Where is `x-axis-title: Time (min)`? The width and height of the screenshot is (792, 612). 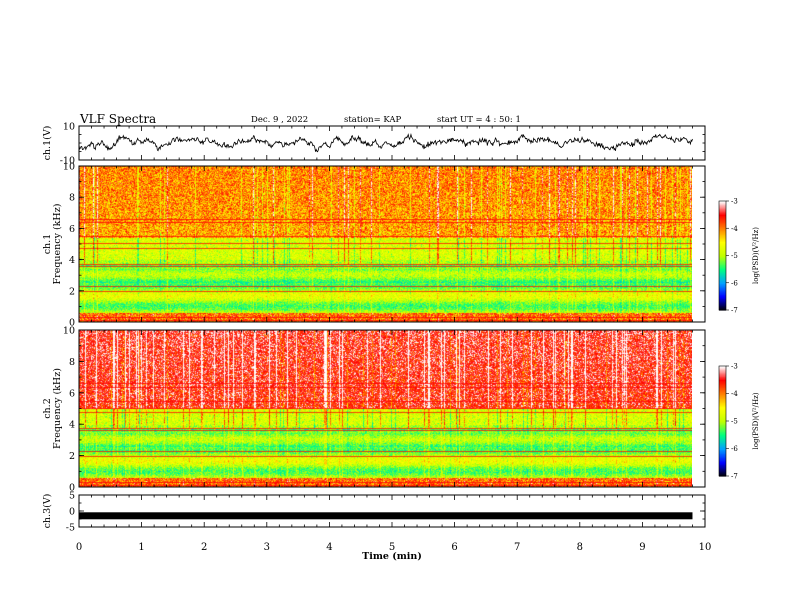
x-axis-title: Time (min) is located at coordinates (392, 556).